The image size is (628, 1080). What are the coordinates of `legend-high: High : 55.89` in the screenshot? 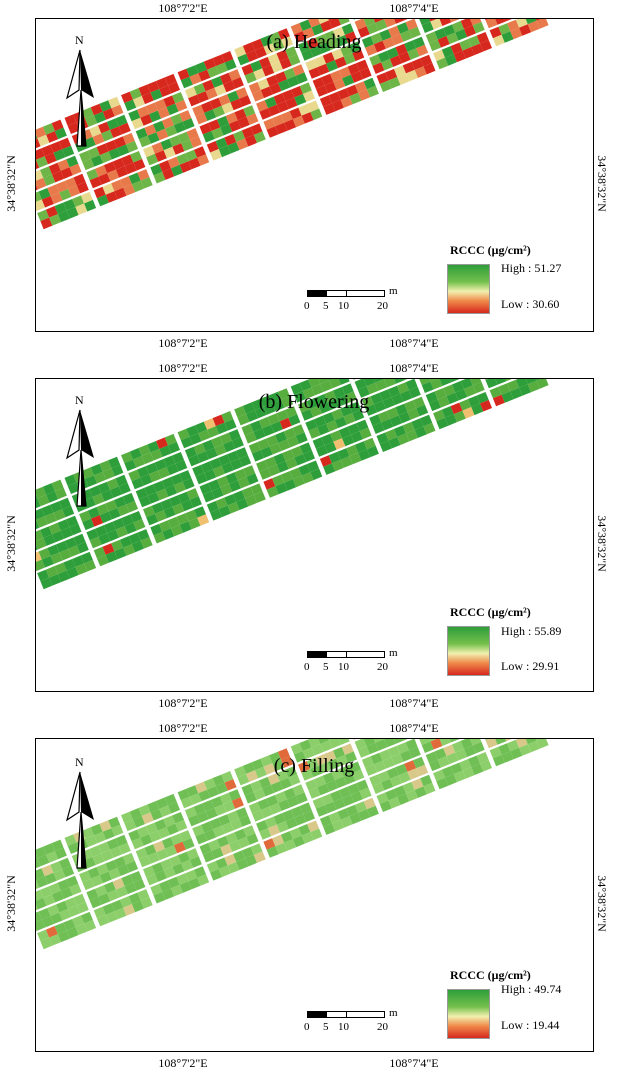 It's located at (531, 631).